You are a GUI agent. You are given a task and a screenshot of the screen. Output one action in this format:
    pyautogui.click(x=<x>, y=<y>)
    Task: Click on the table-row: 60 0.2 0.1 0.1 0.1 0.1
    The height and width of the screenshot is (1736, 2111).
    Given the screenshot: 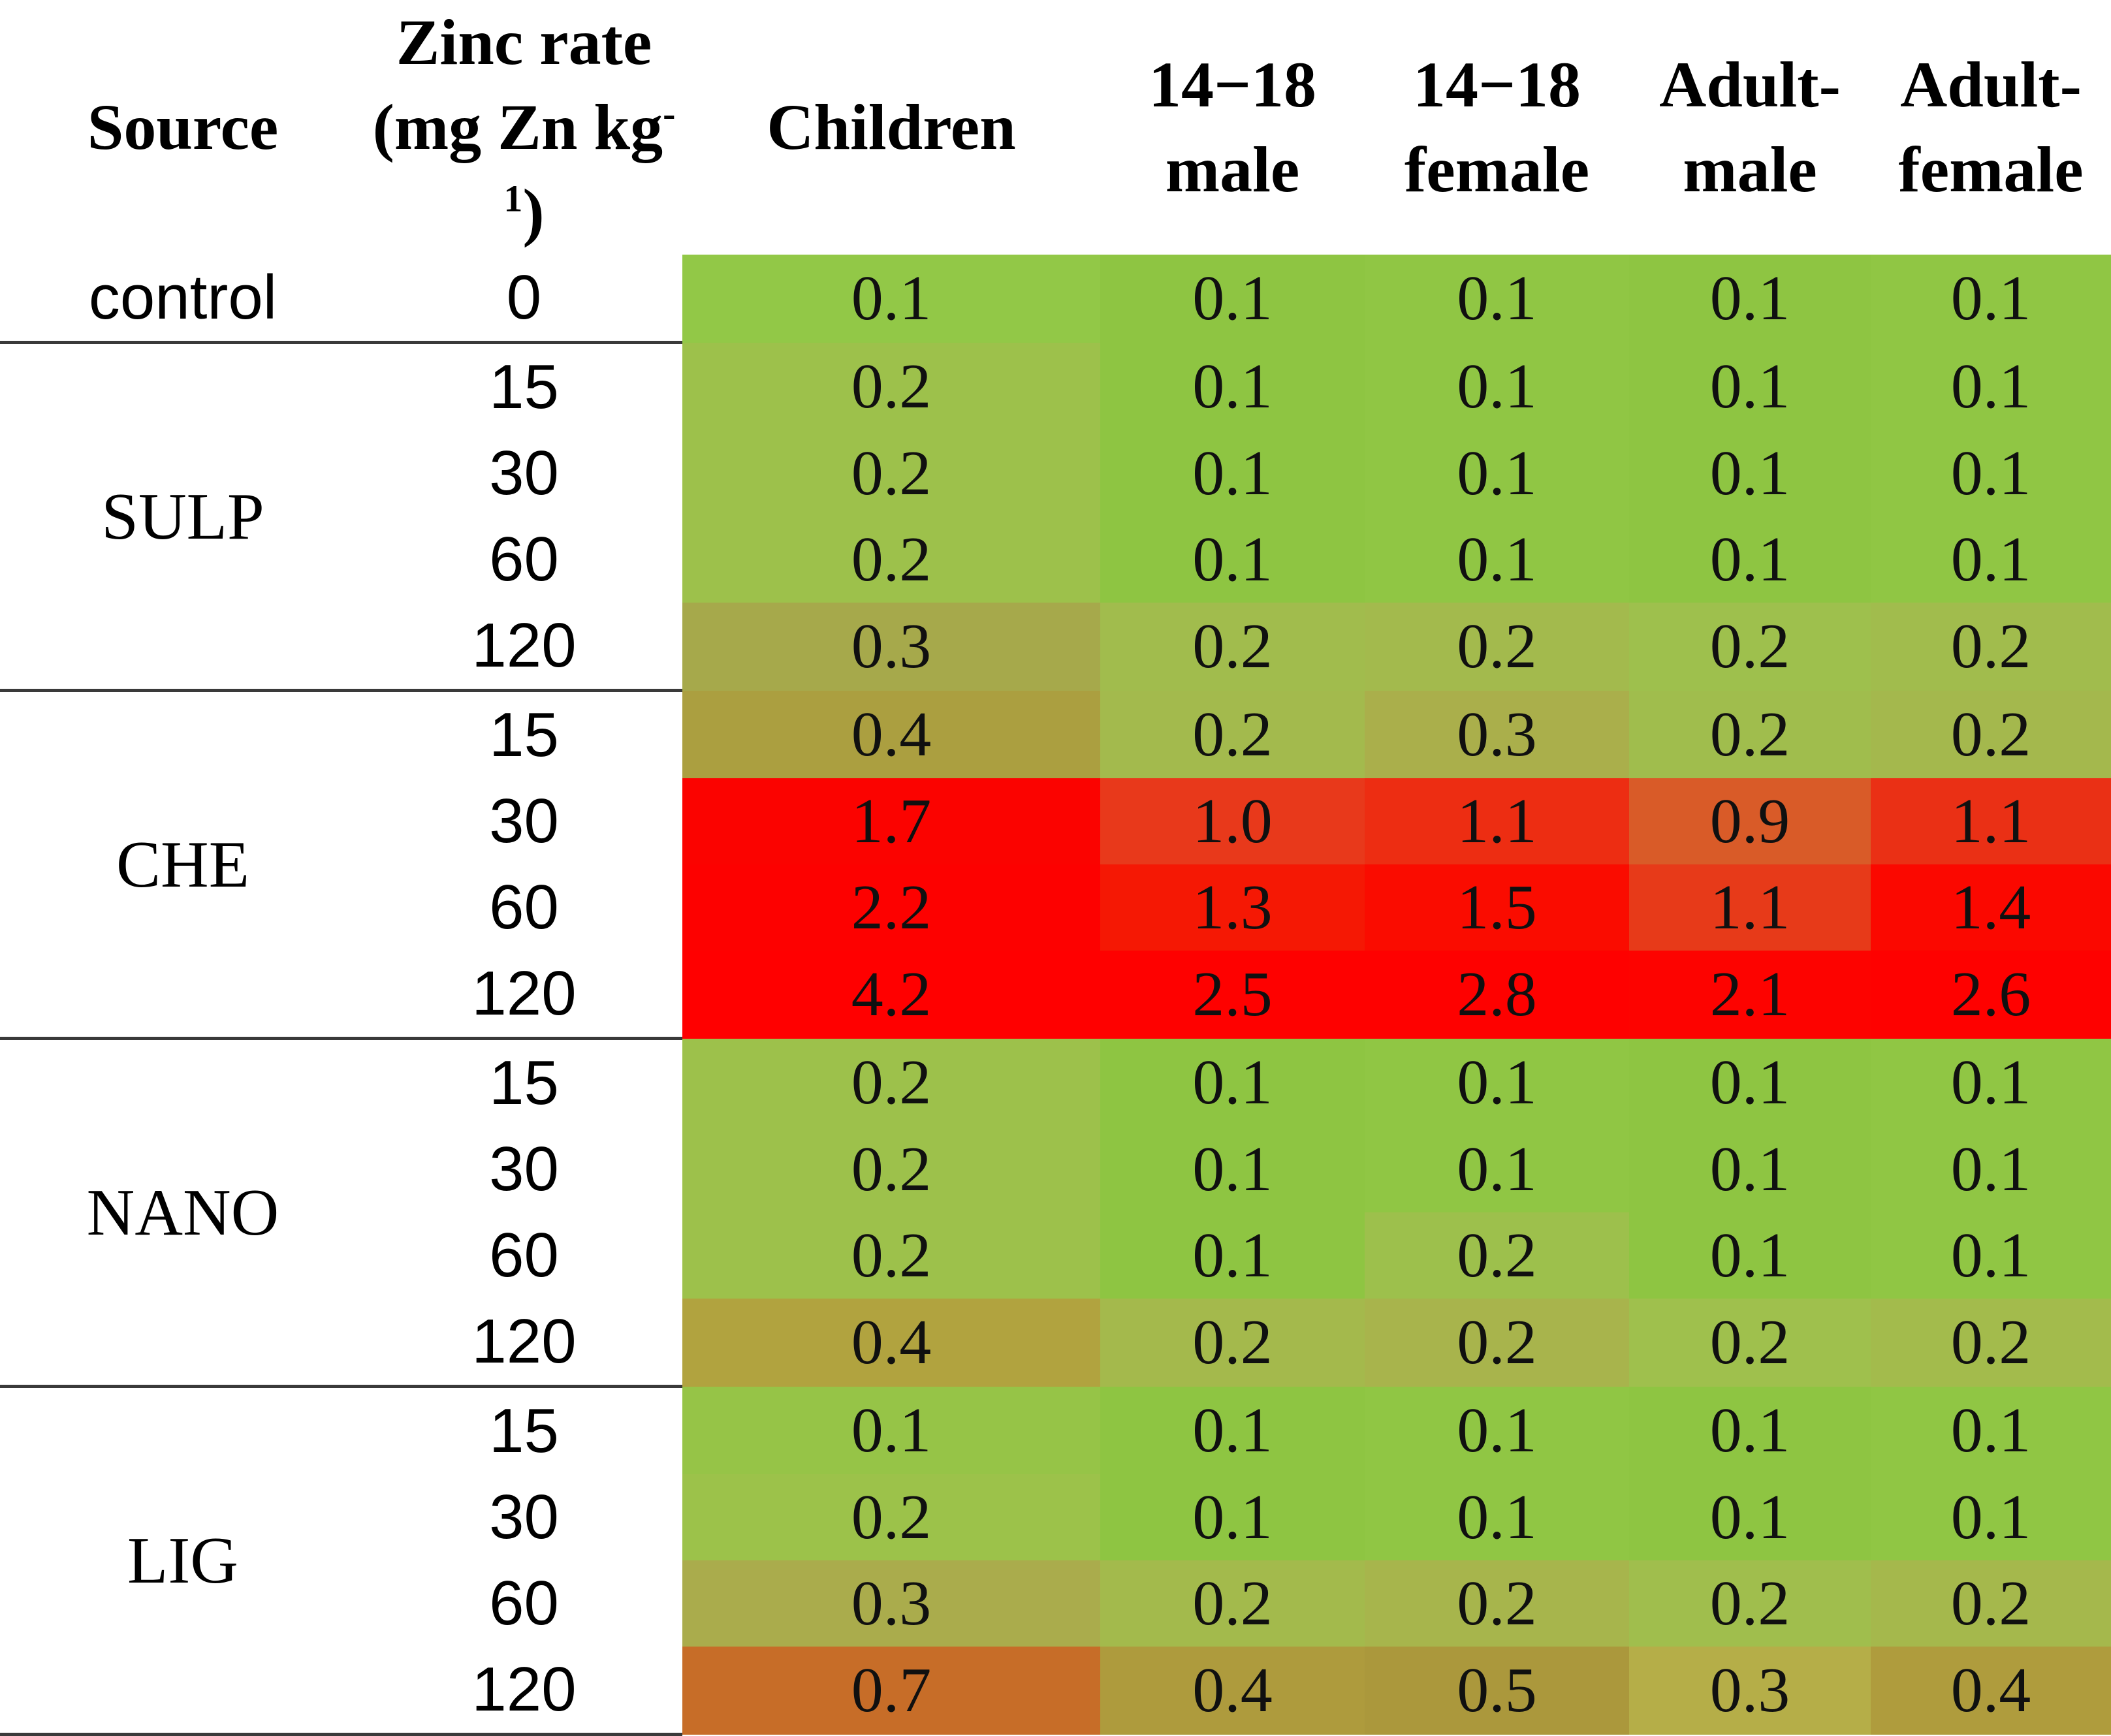 What is the action you would take?
    pyautogui.click(x=1055, y=559)
    